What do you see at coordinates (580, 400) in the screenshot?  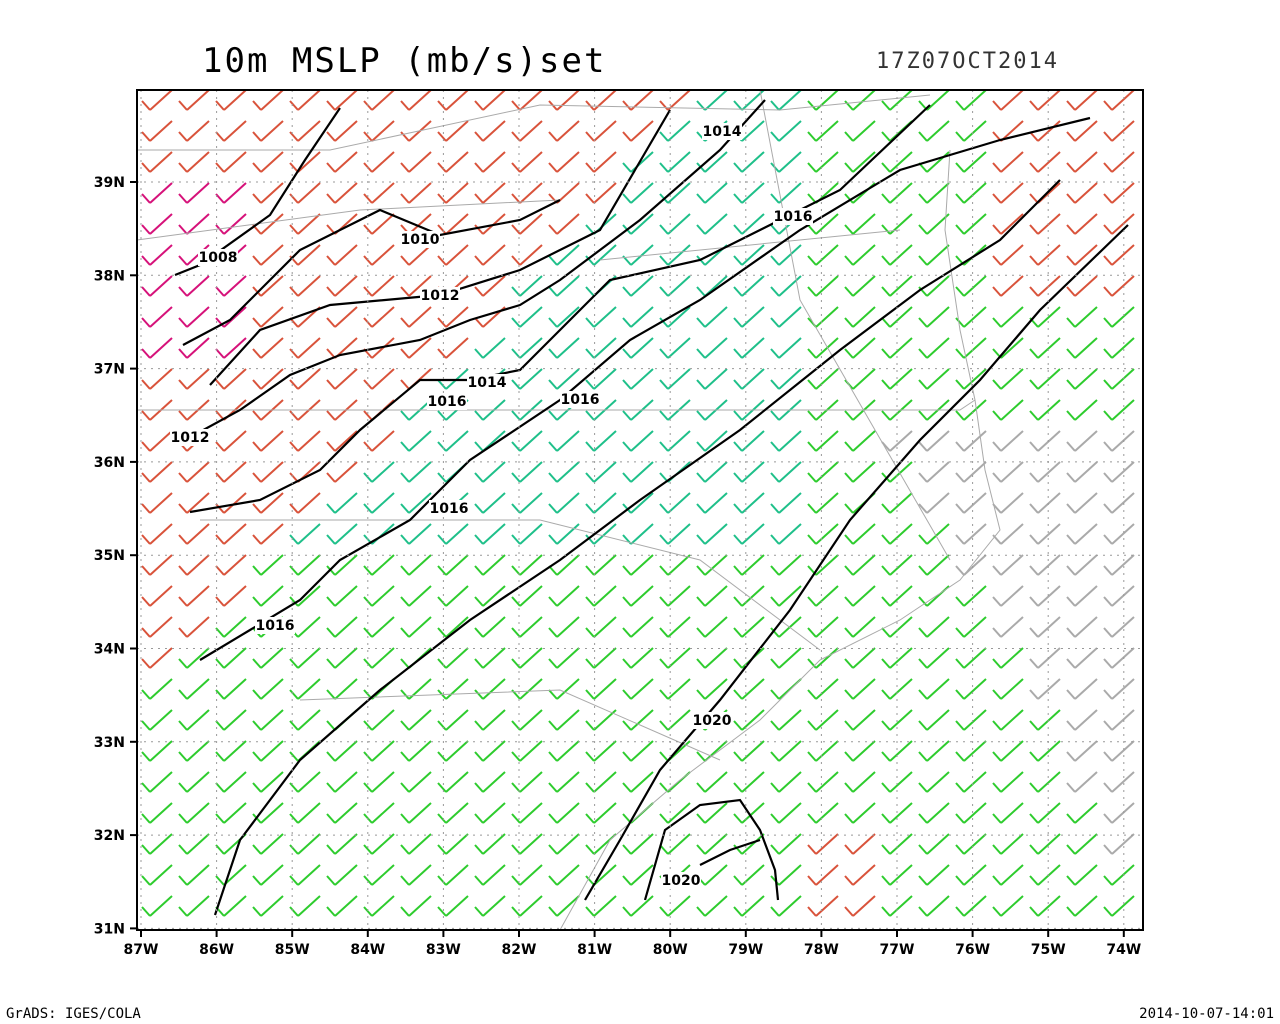 I see `contour-label: 1016` at bounding box center [580, 400].